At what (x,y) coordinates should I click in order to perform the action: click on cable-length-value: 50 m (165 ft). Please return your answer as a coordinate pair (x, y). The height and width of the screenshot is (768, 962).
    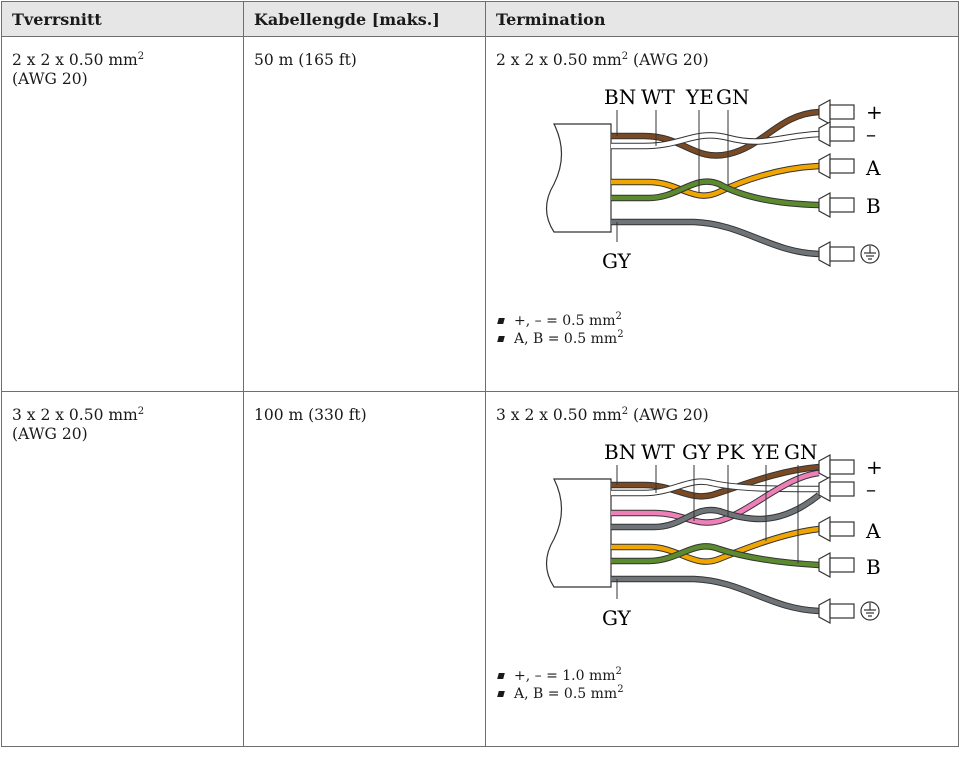
    Looking at the image, I should click on (305, 60).